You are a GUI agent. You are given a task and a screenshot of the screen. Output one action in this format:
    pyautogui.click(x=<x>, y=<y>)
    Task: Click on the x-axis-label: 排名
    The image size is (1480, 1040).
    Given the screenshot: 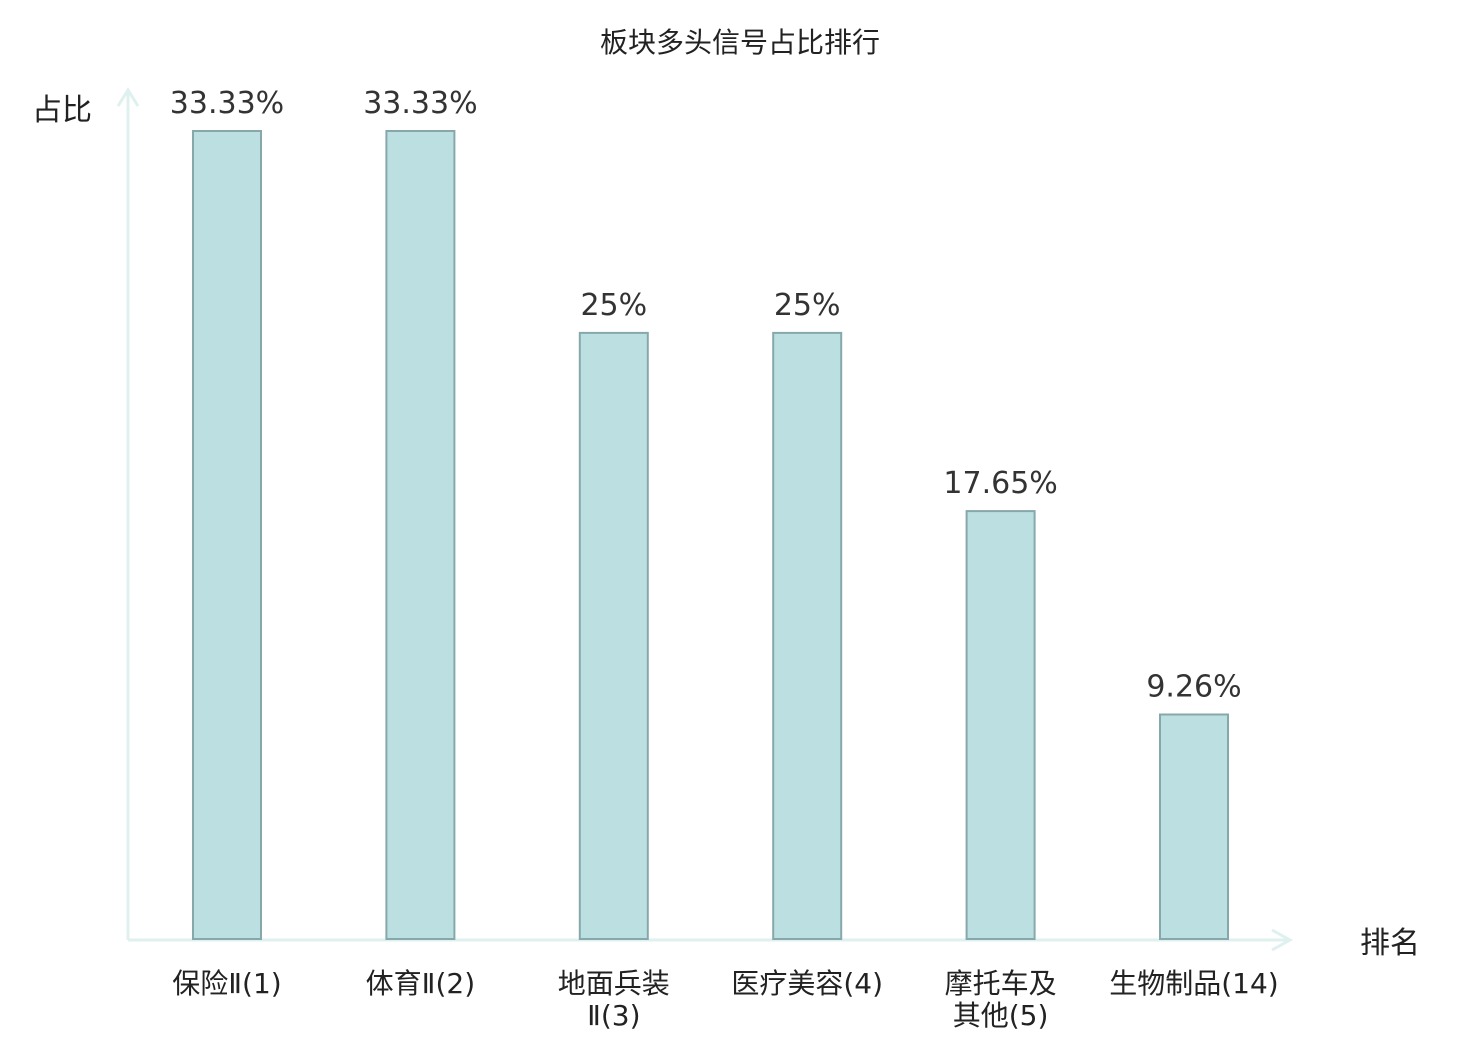 What is the action you would take?
    pyautogui.click(x=1390, y=943)
    